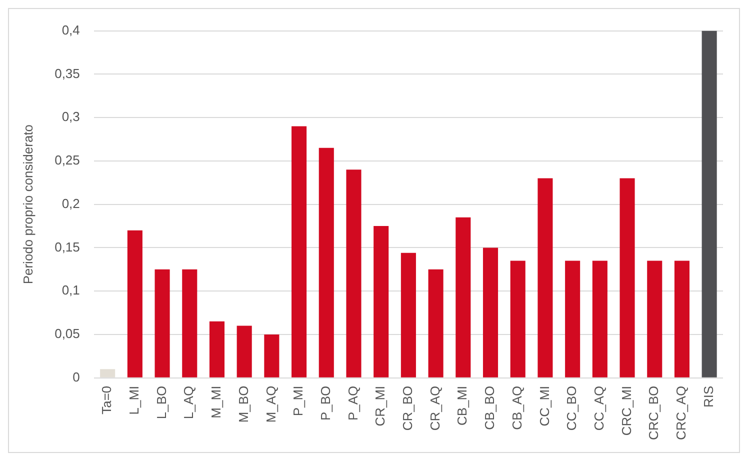 Image resolution: width=748 pixels, height=461 pixels. I want to click on x-tick-label: L_MI, so click(134, 400).